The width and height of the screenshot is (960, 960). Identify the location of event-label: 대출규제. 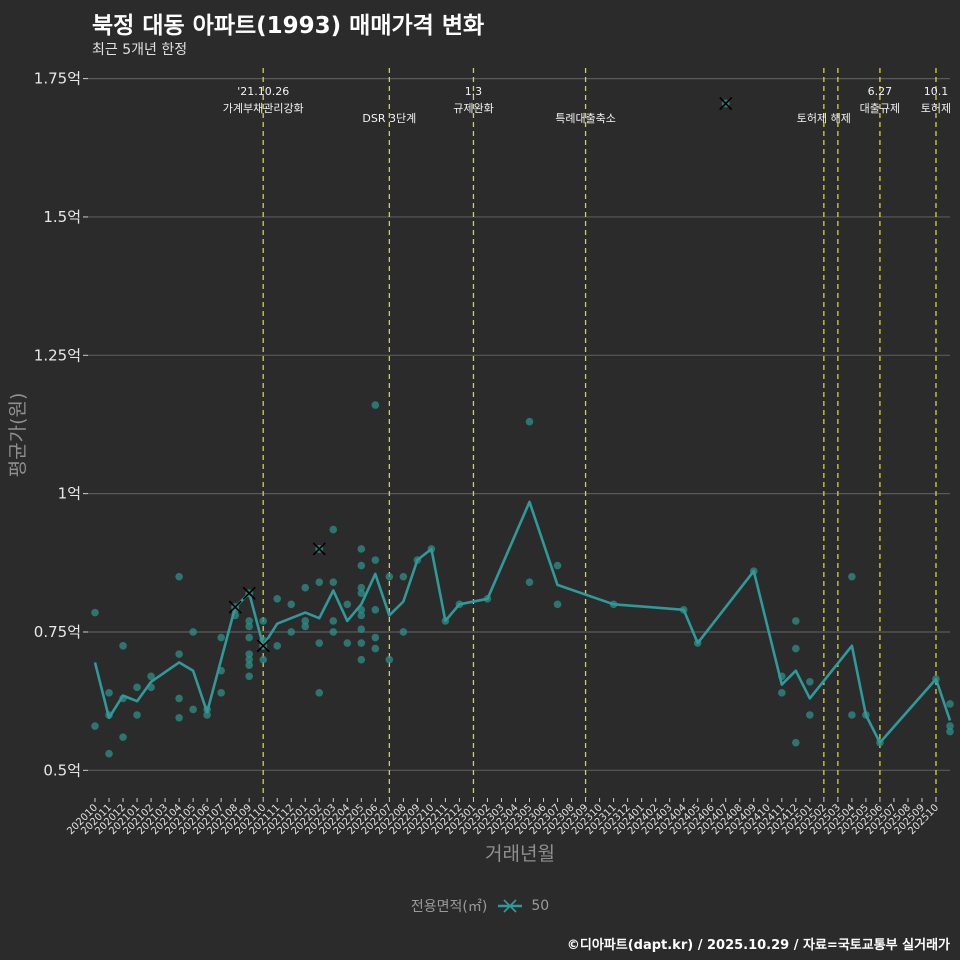
(880, 108).